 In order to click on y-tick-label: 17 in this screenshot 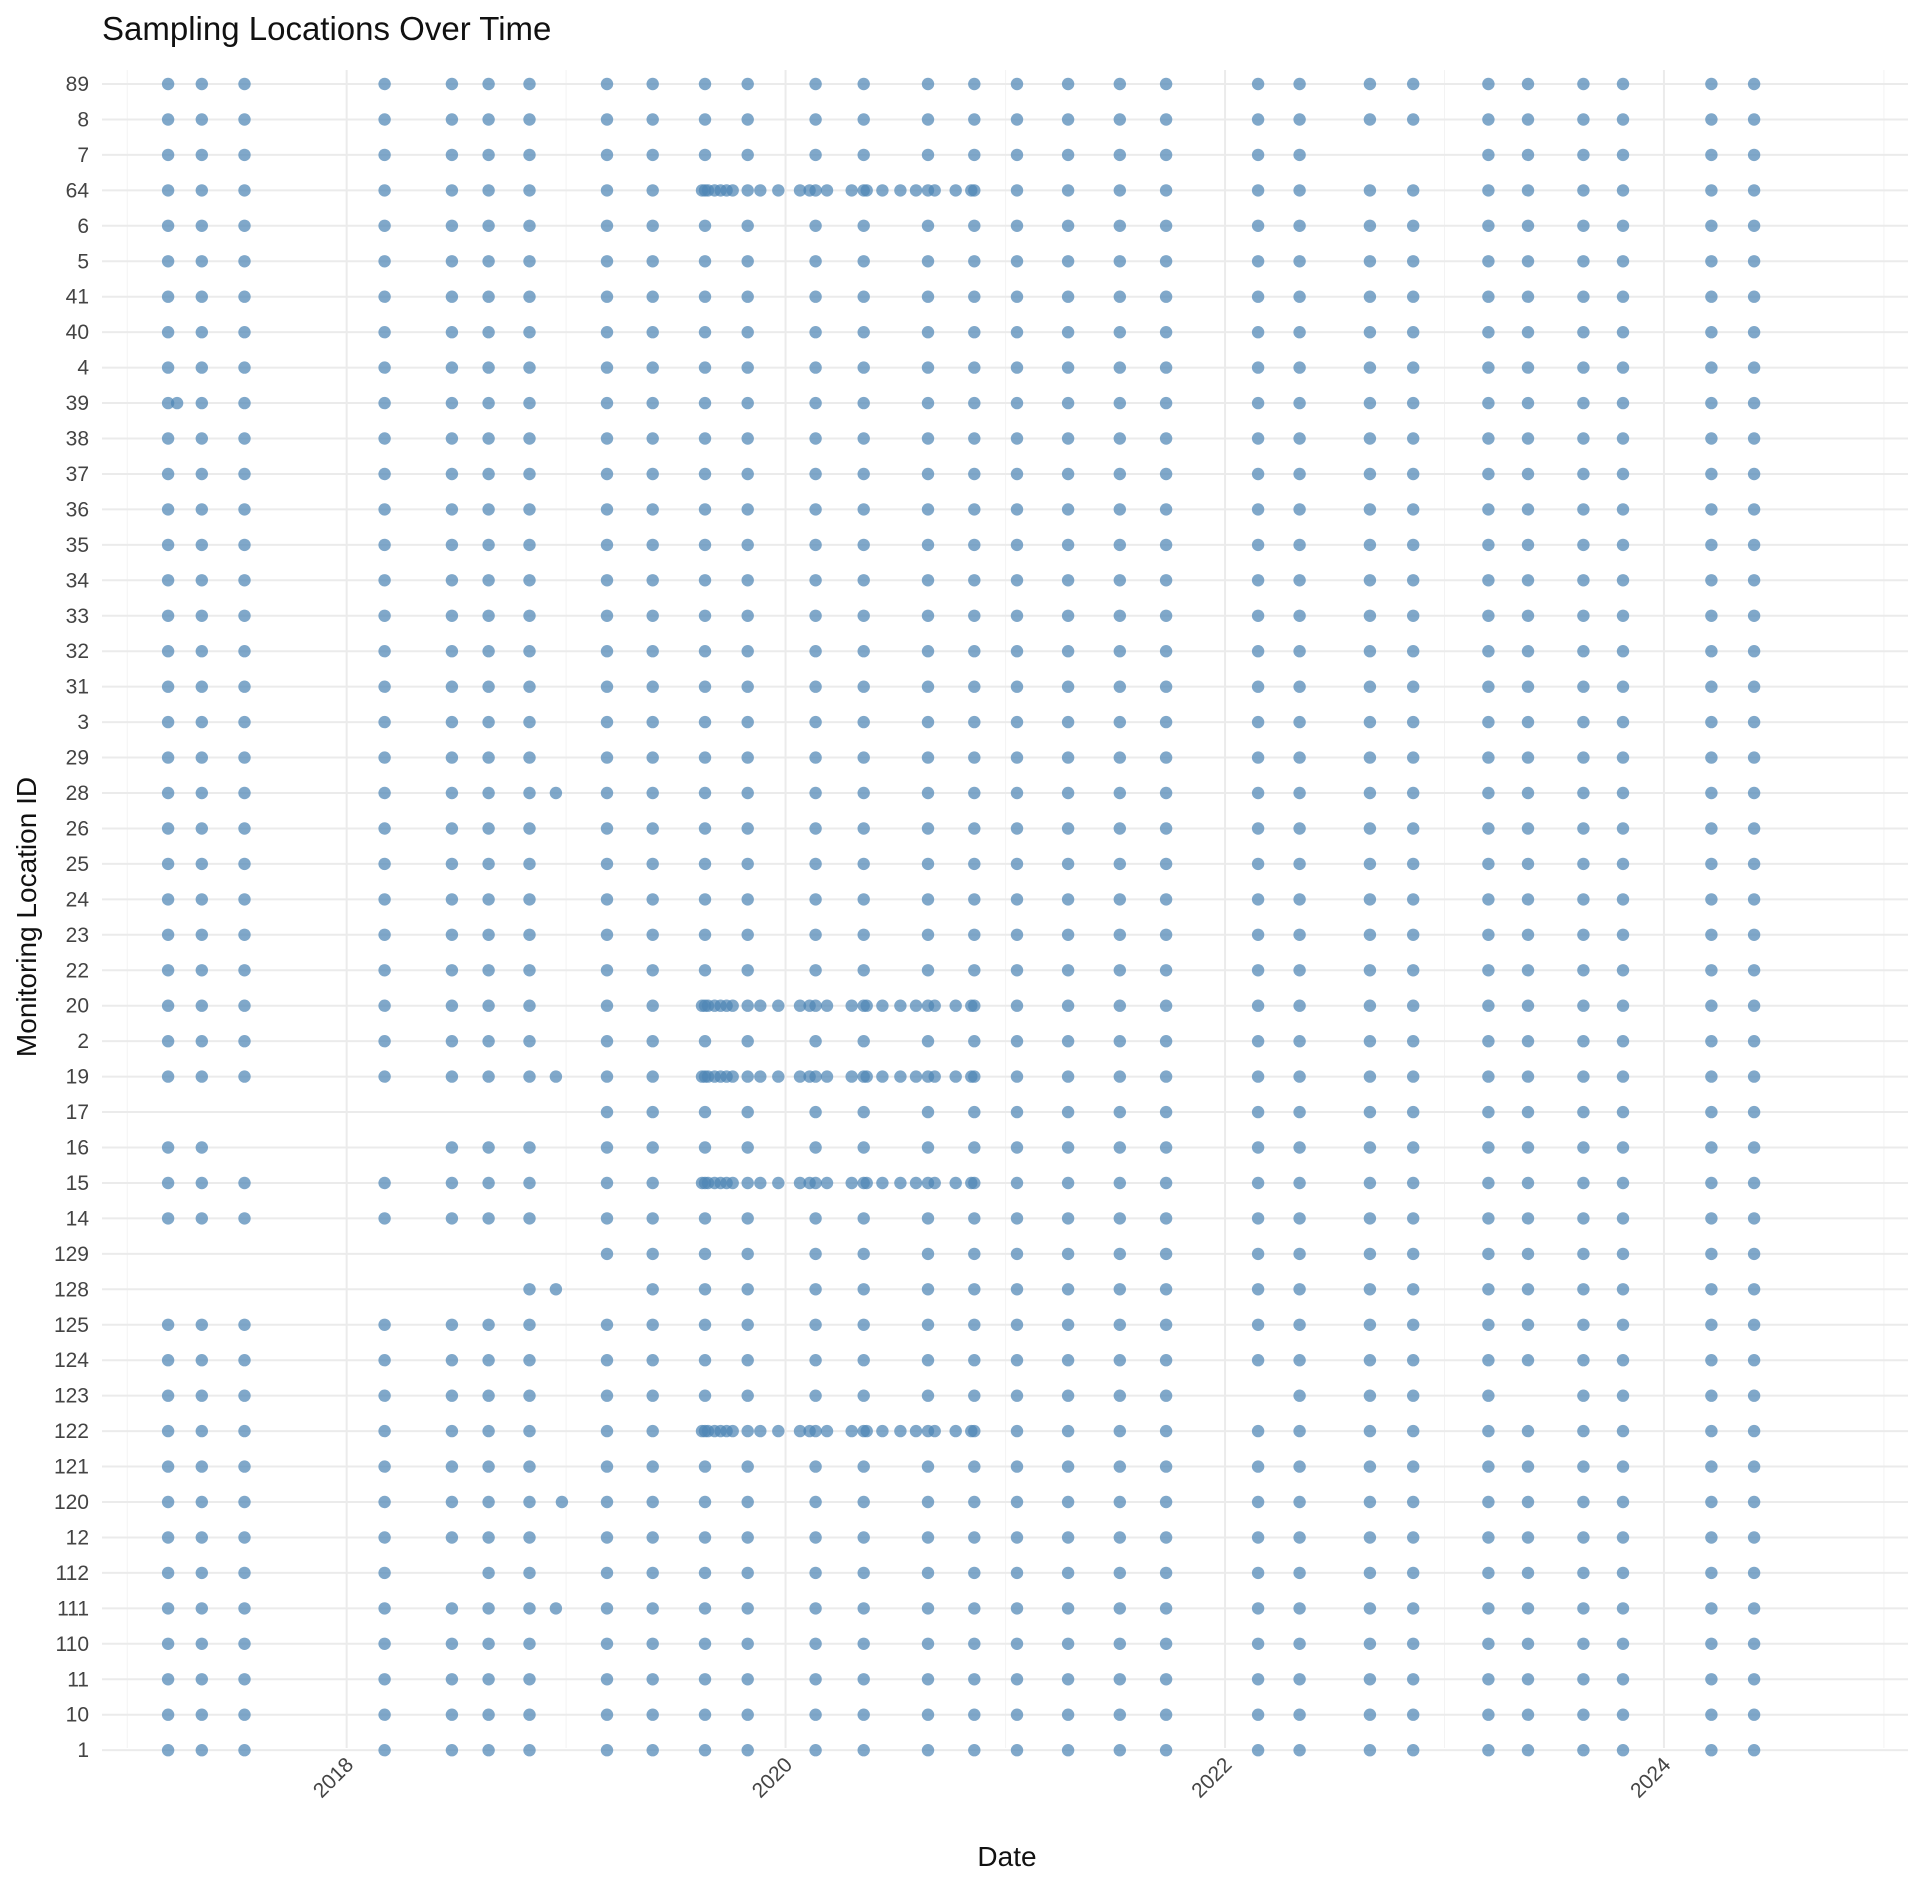, I will do `click(77, 1112)`.